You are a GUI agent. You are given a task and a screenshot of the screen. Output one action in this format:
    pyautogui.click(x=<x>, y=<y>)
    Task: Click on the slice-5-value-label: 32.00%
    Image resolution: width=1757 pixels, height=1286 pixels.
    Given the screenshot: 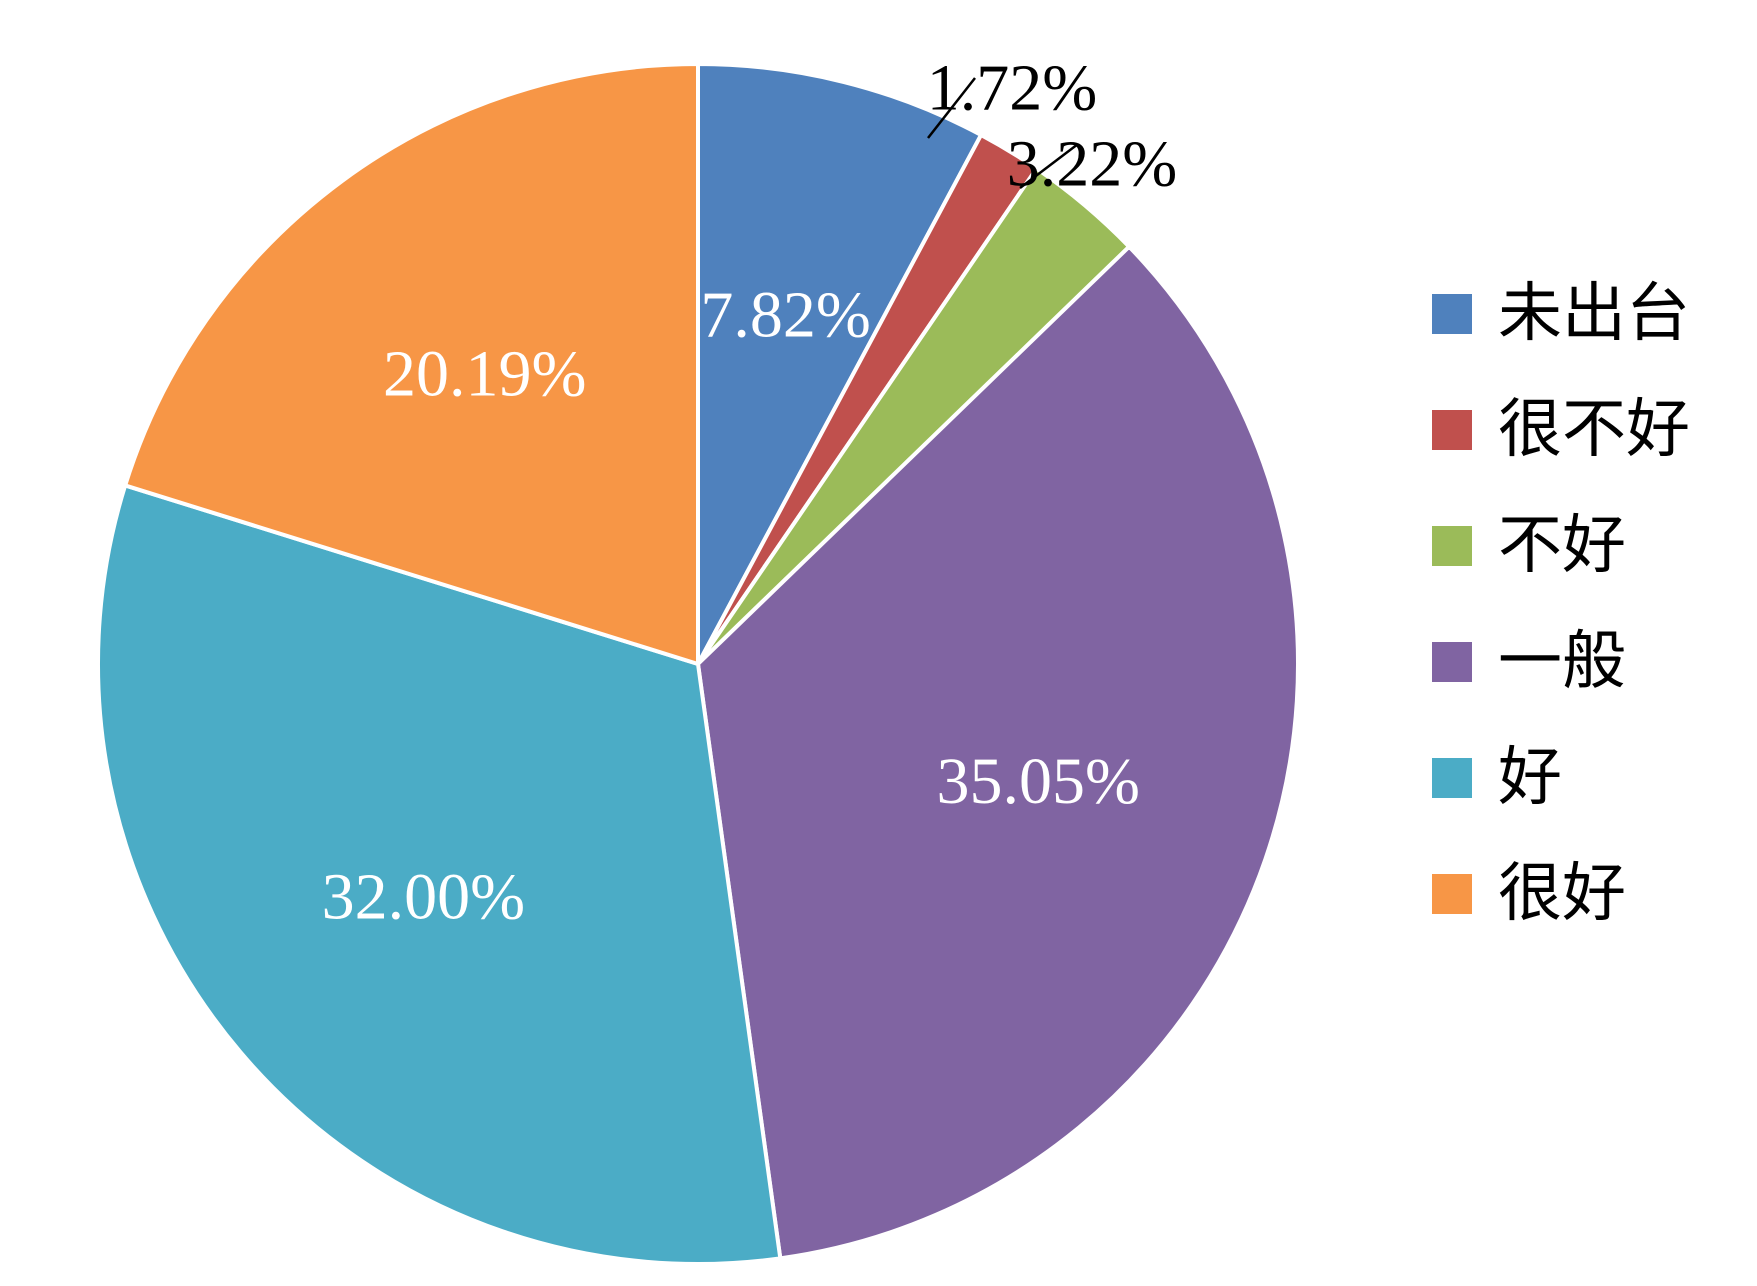 What is the action you would take?
    pyautogui.click(x=423, y=896)
    